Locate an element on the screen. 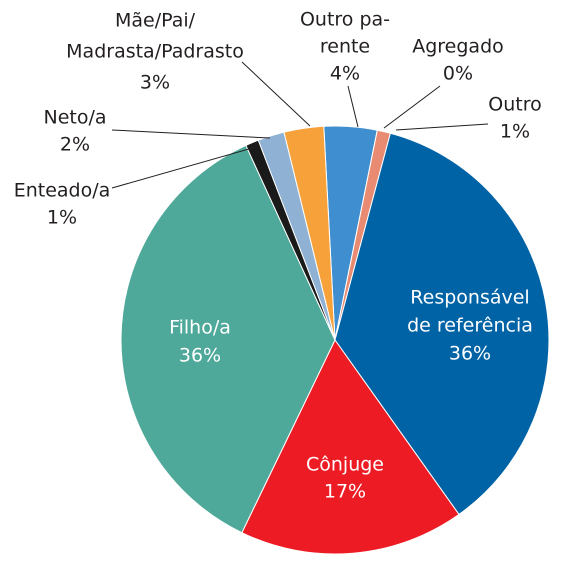 Image resolution: width=562 pixels, height=563 pixels. slice-label: rente is located at coordinates (345, 47).